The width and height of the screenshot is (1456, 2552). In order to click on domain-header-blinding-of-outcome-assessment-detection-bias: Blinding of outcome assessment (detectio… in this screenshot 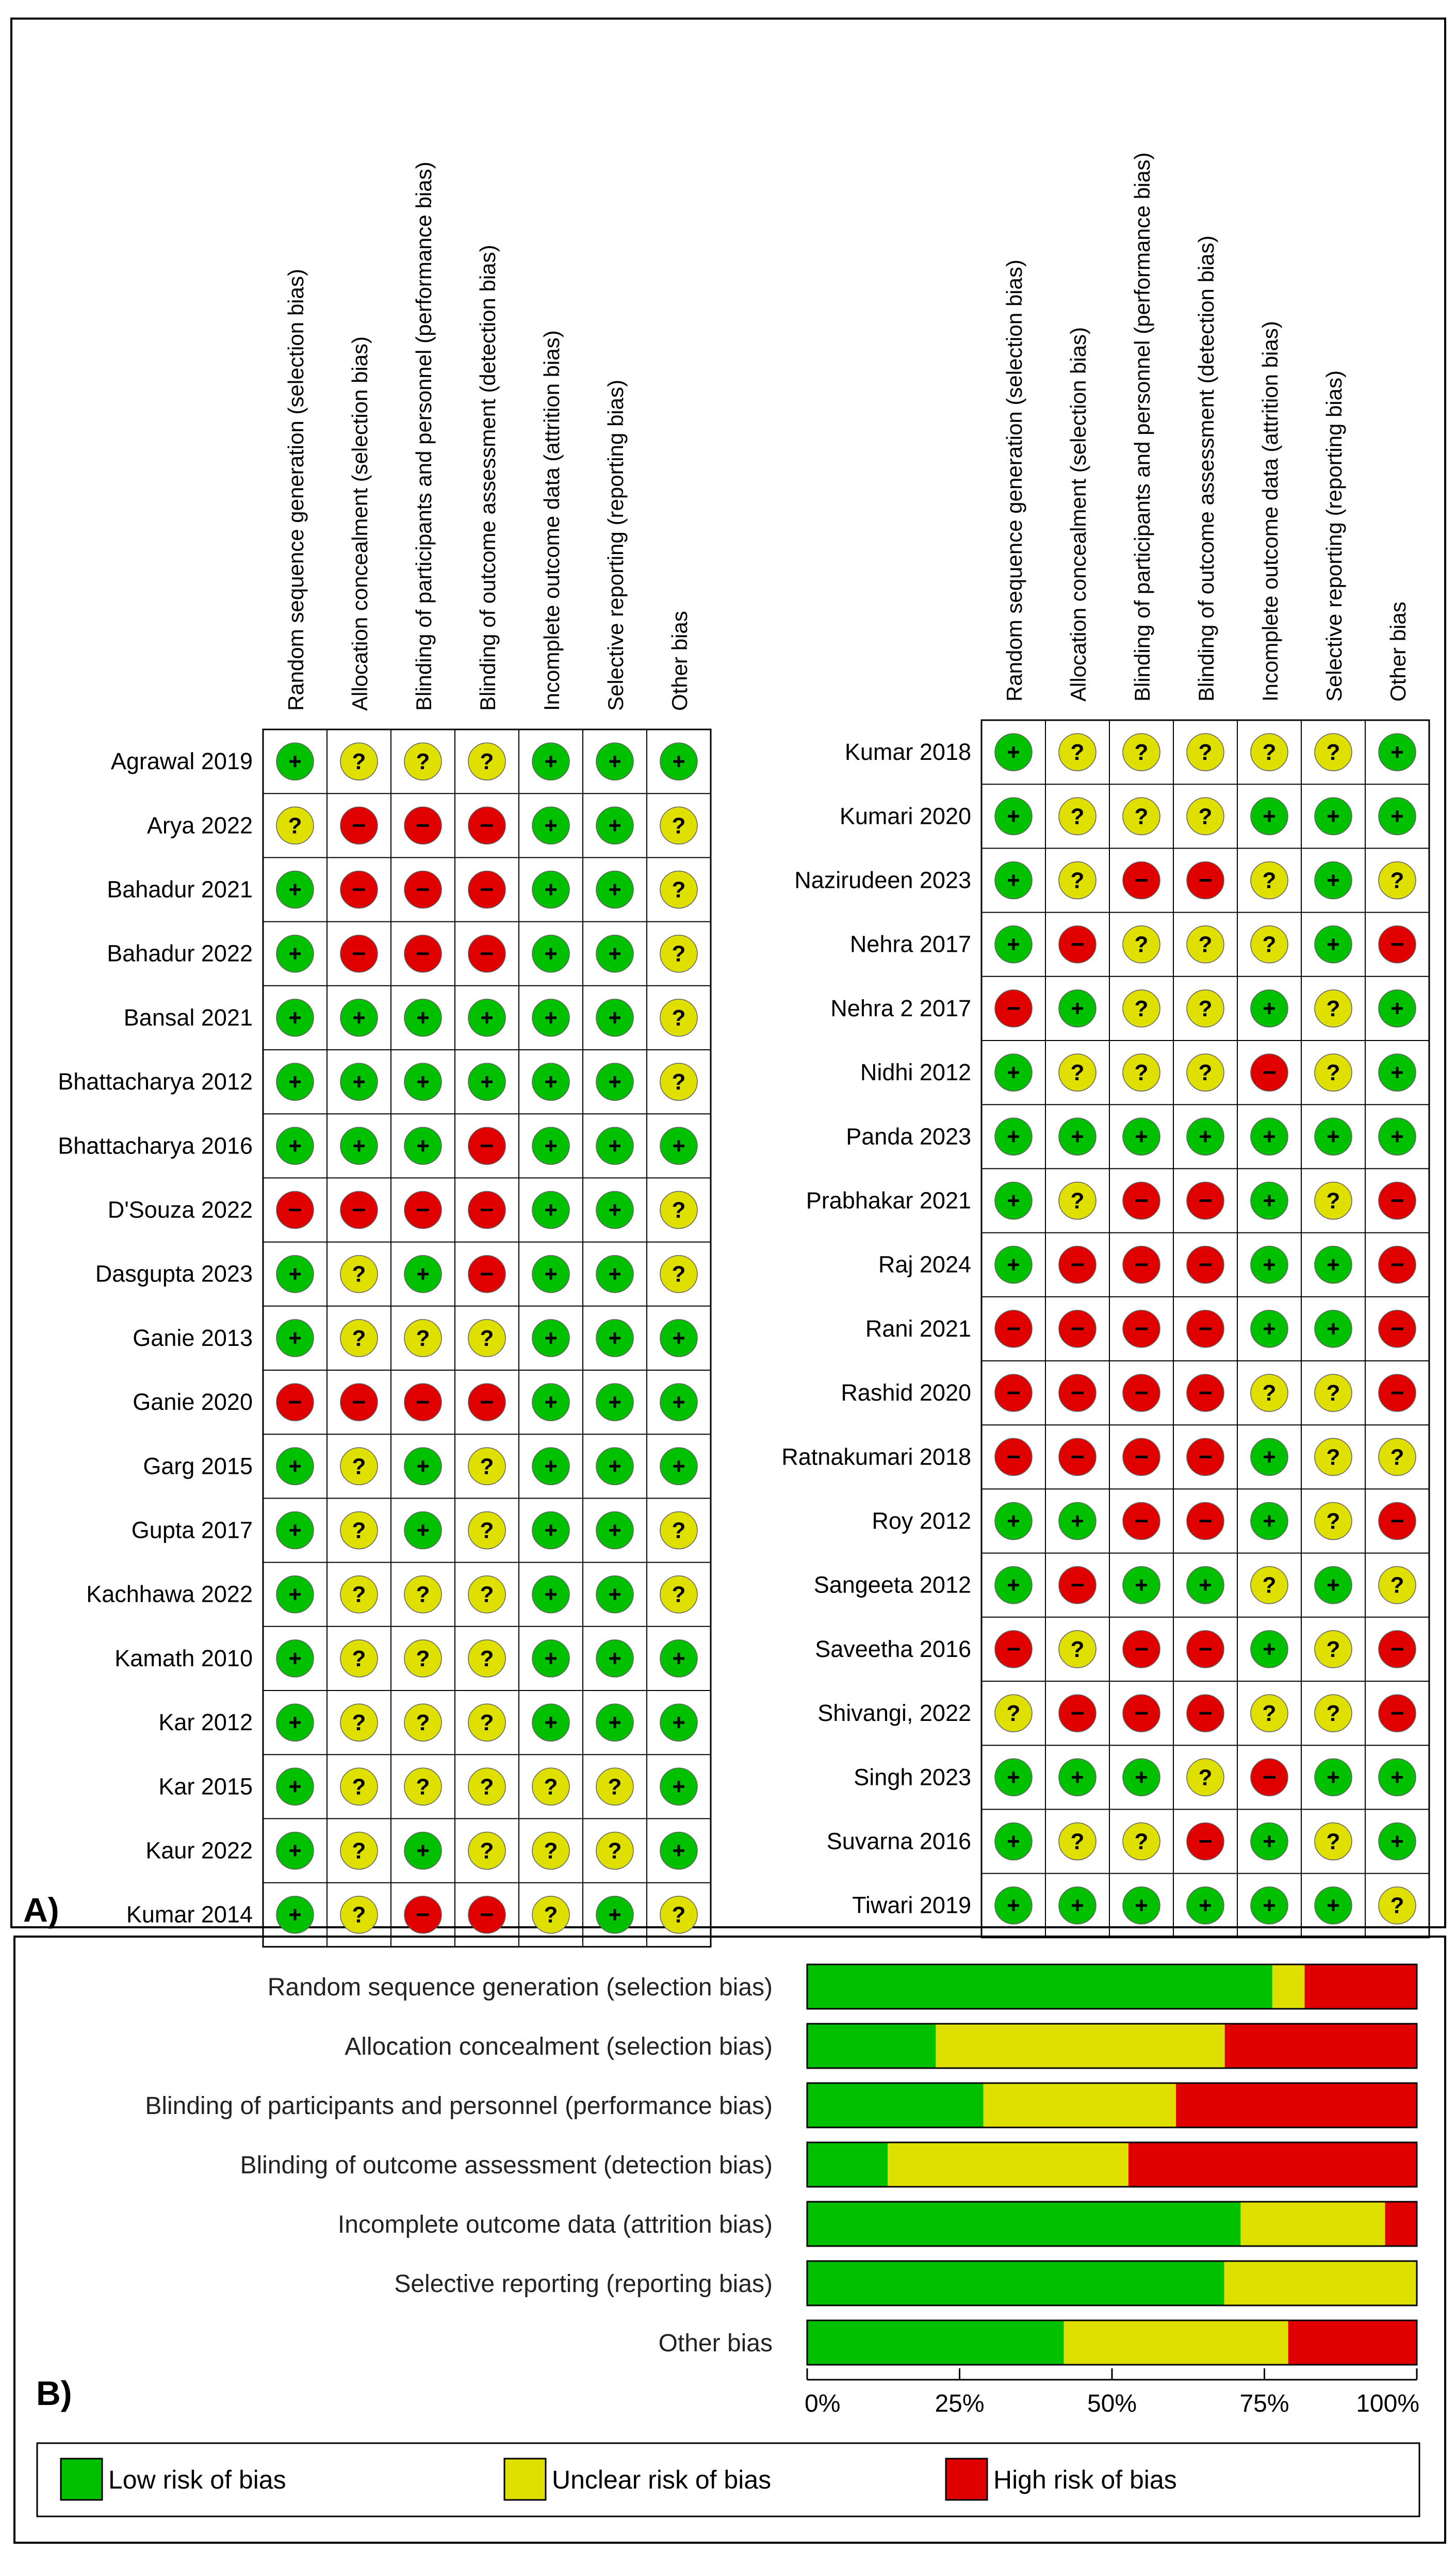, I will do `click(1206, 469)`.